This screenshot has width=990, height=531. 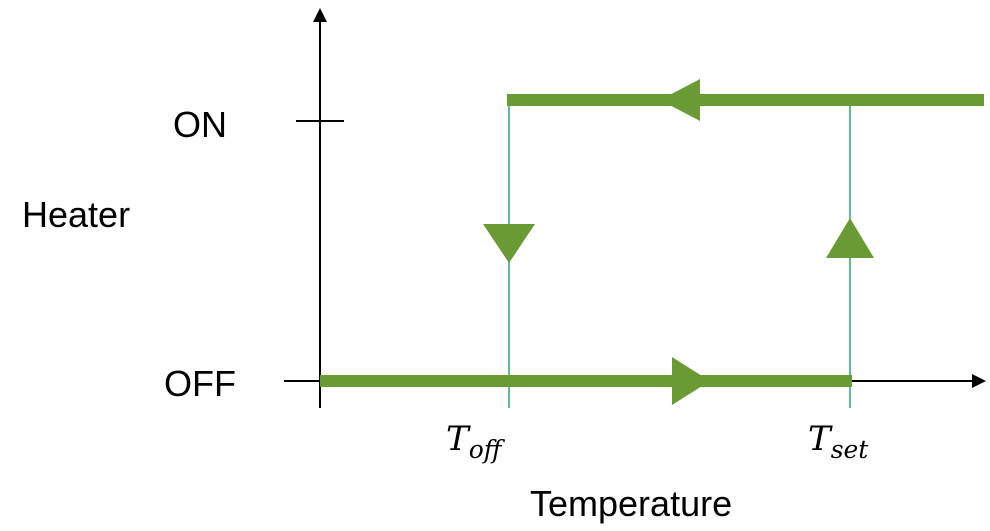 What do you see at coordinates (680, 100) in the screenshot?
I see `leftward-arrow-on-path` at bounding box center [680, 100].